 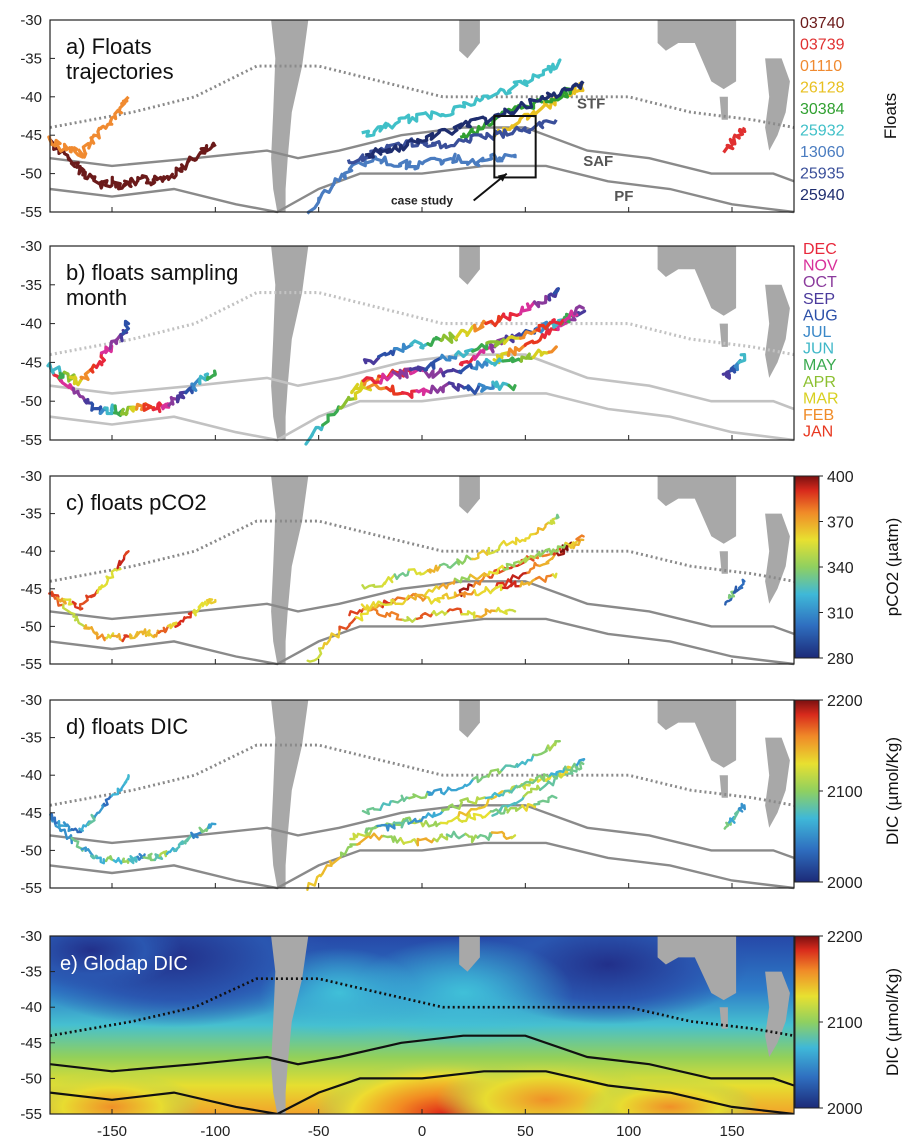 I want to click on panel-e-ytick-label: -55, so click(x=31, y=1114).